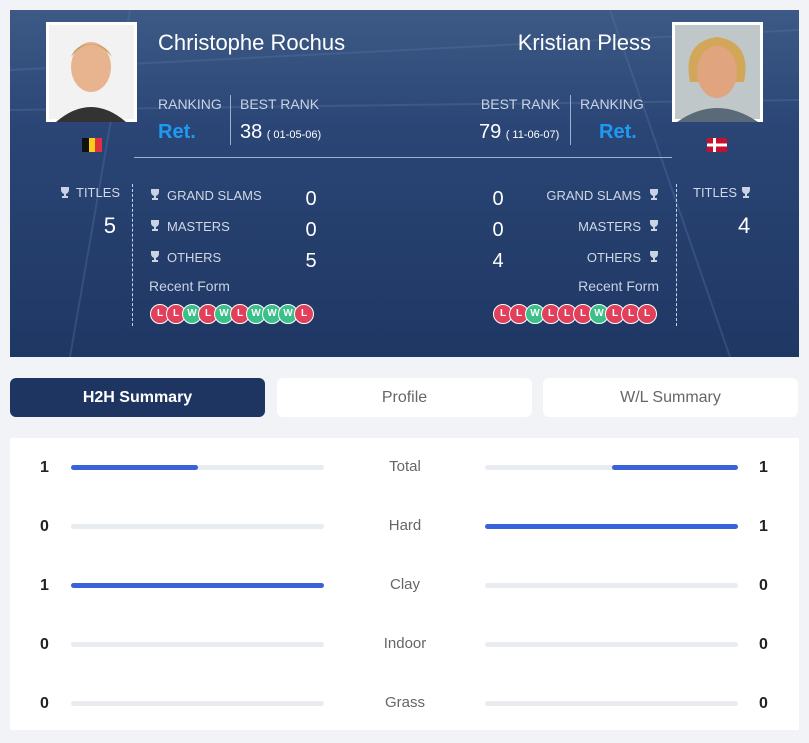  I want to click on player1-titles: 5, so click(109, 225).